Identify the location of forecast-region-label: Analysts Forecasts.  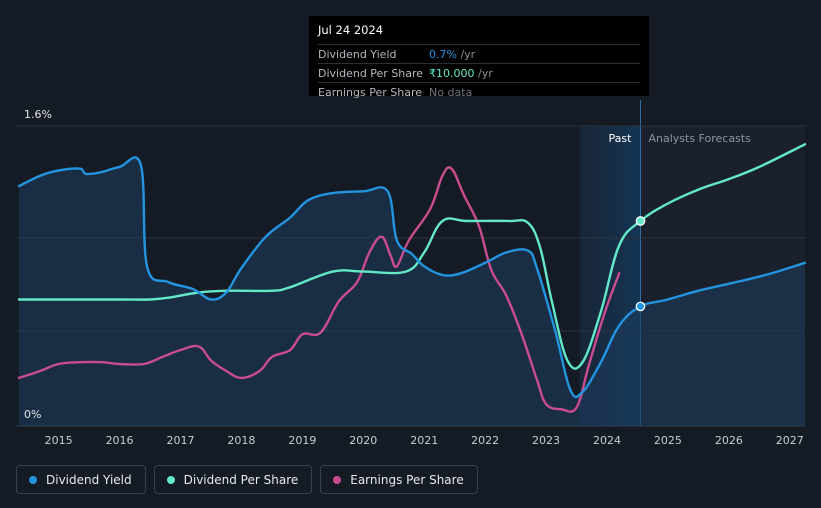
(699, 138).